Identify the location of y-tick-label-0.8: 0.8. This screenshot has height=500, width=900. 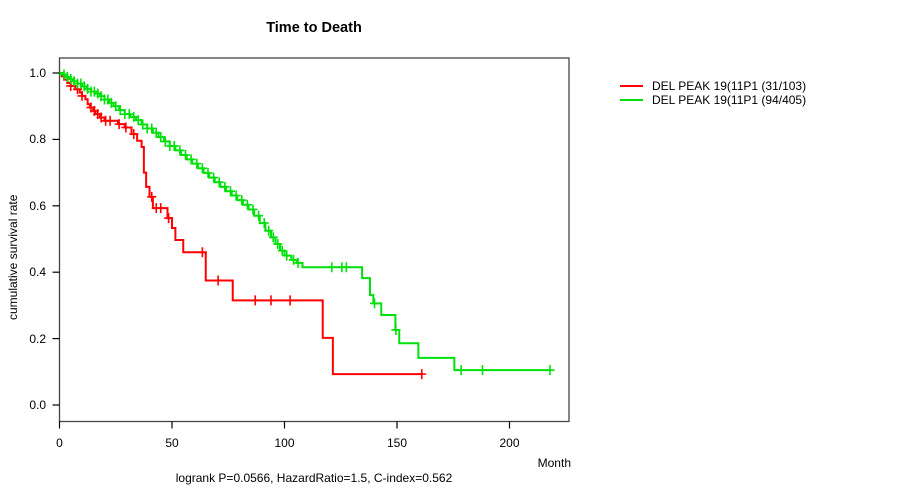
(37, 139).